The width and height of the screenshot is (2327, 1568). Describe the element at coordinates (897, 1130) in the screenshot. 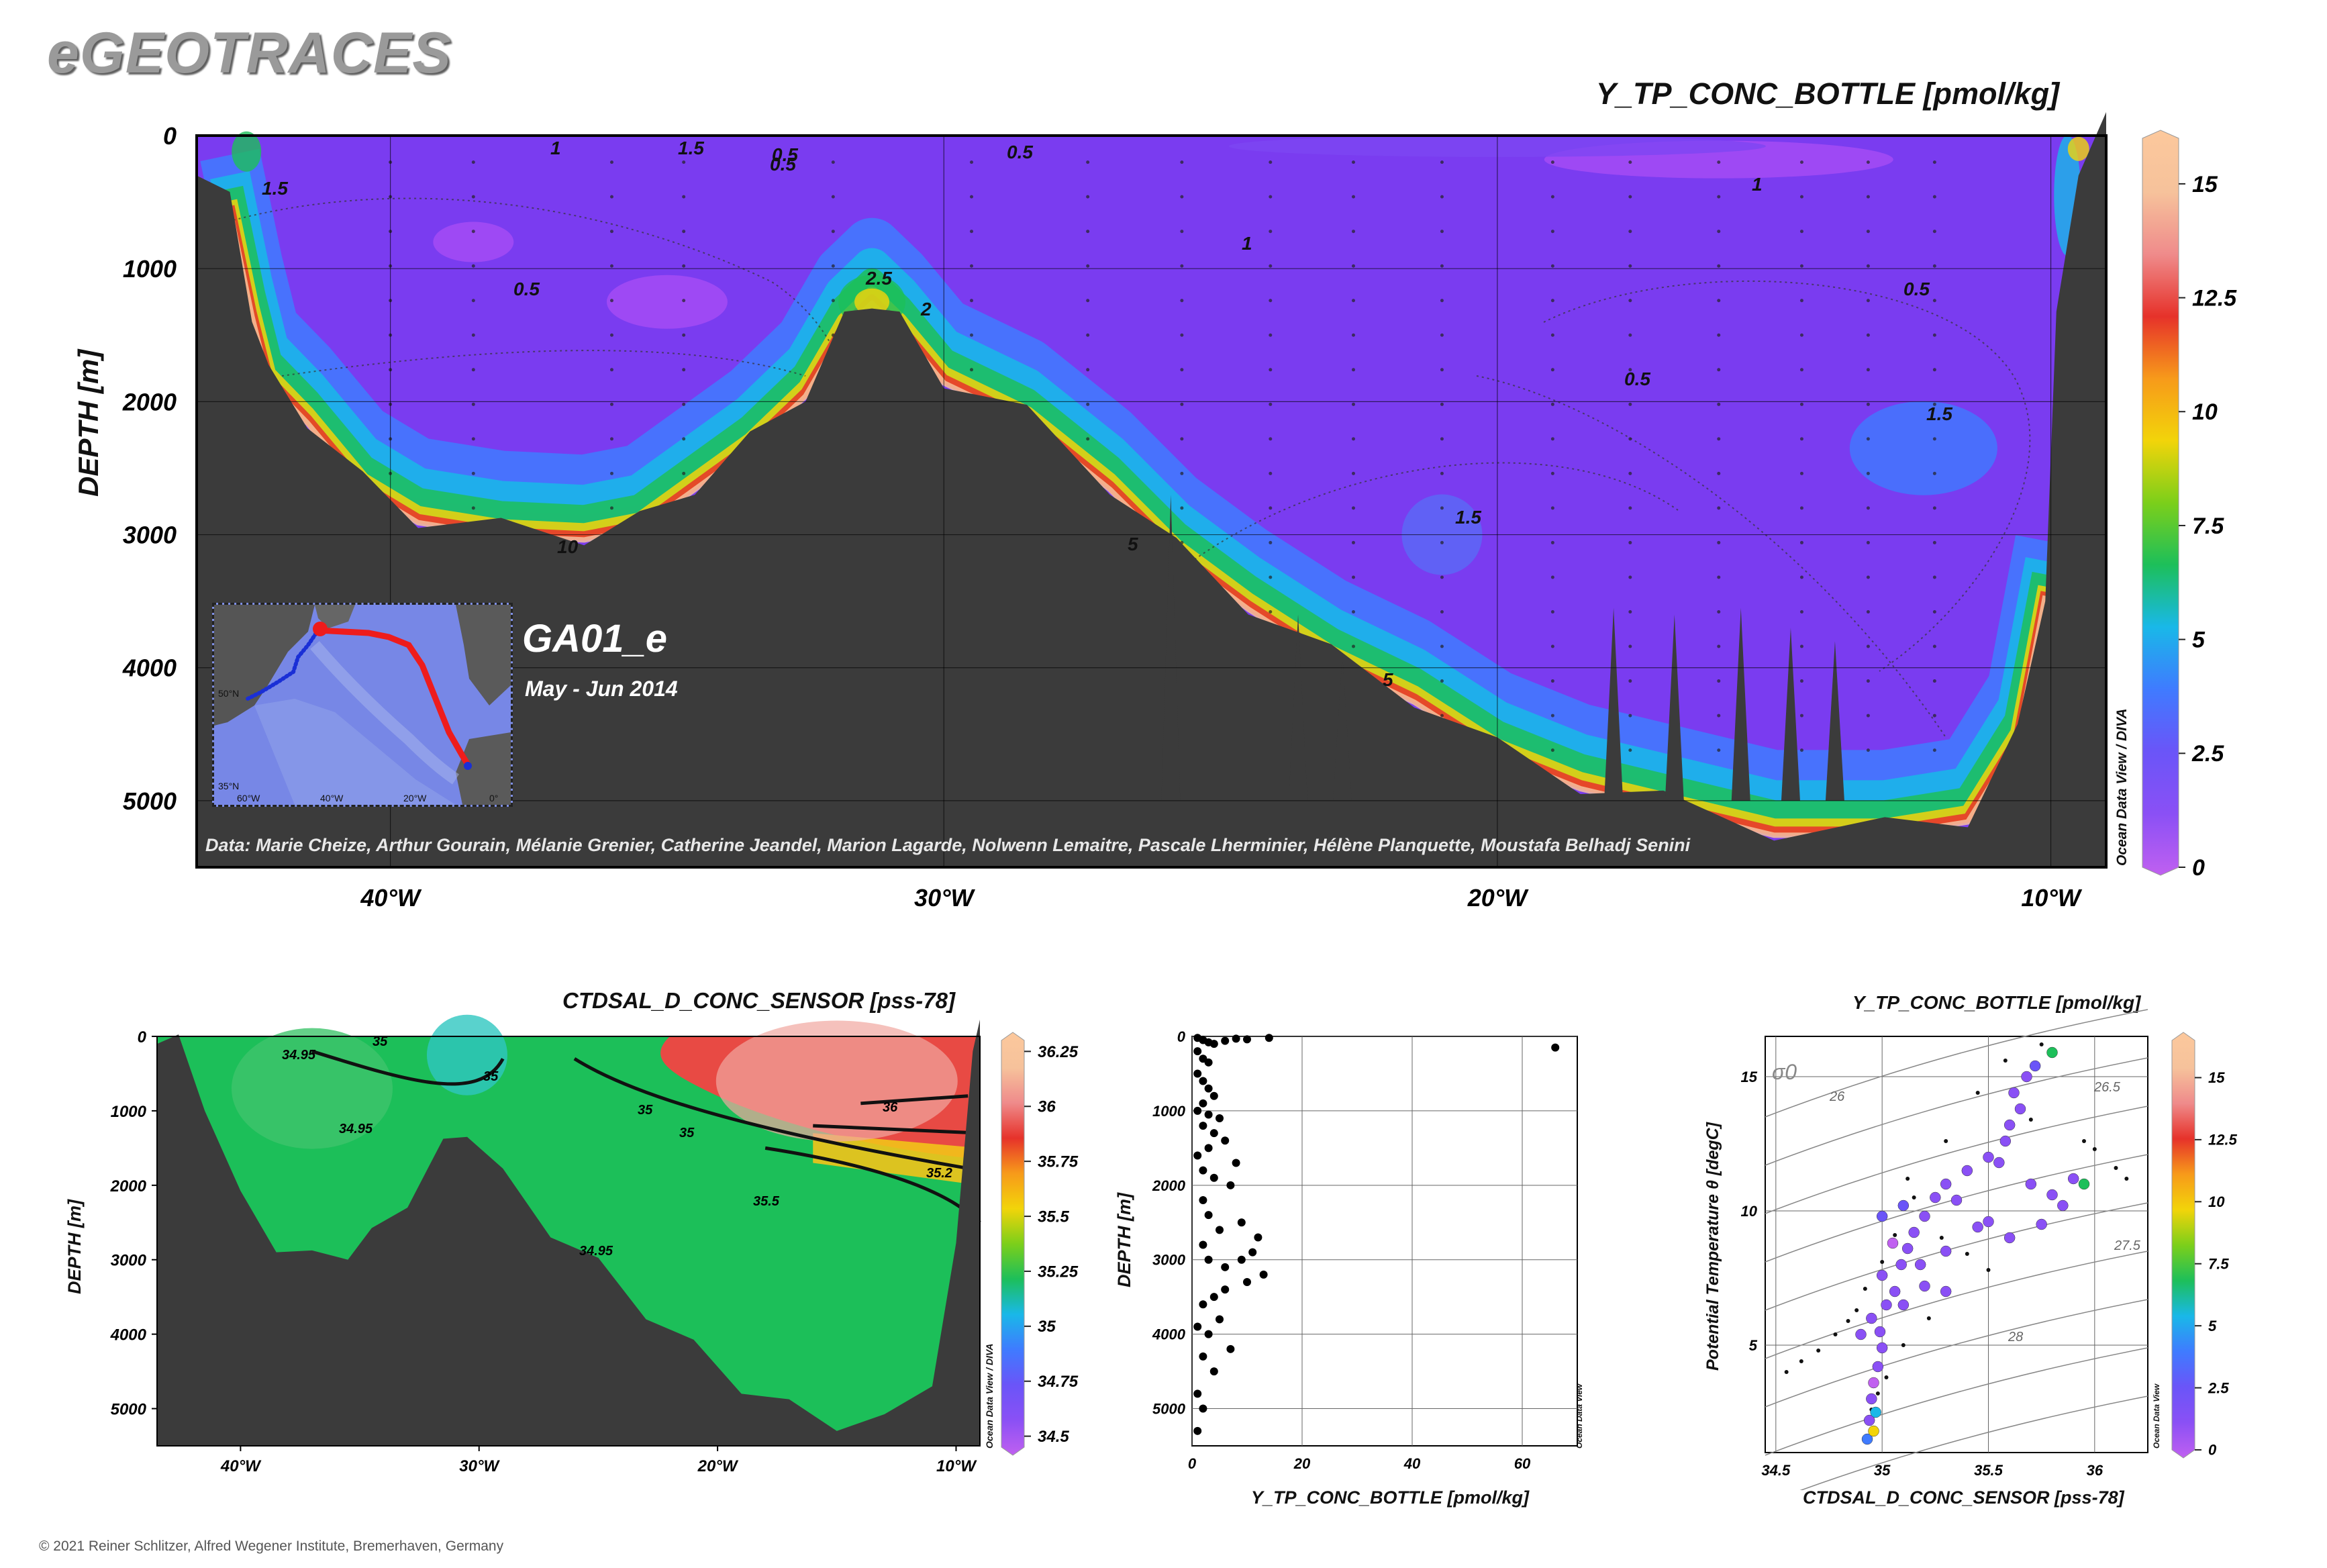

I see `salinity-contour` at that location.